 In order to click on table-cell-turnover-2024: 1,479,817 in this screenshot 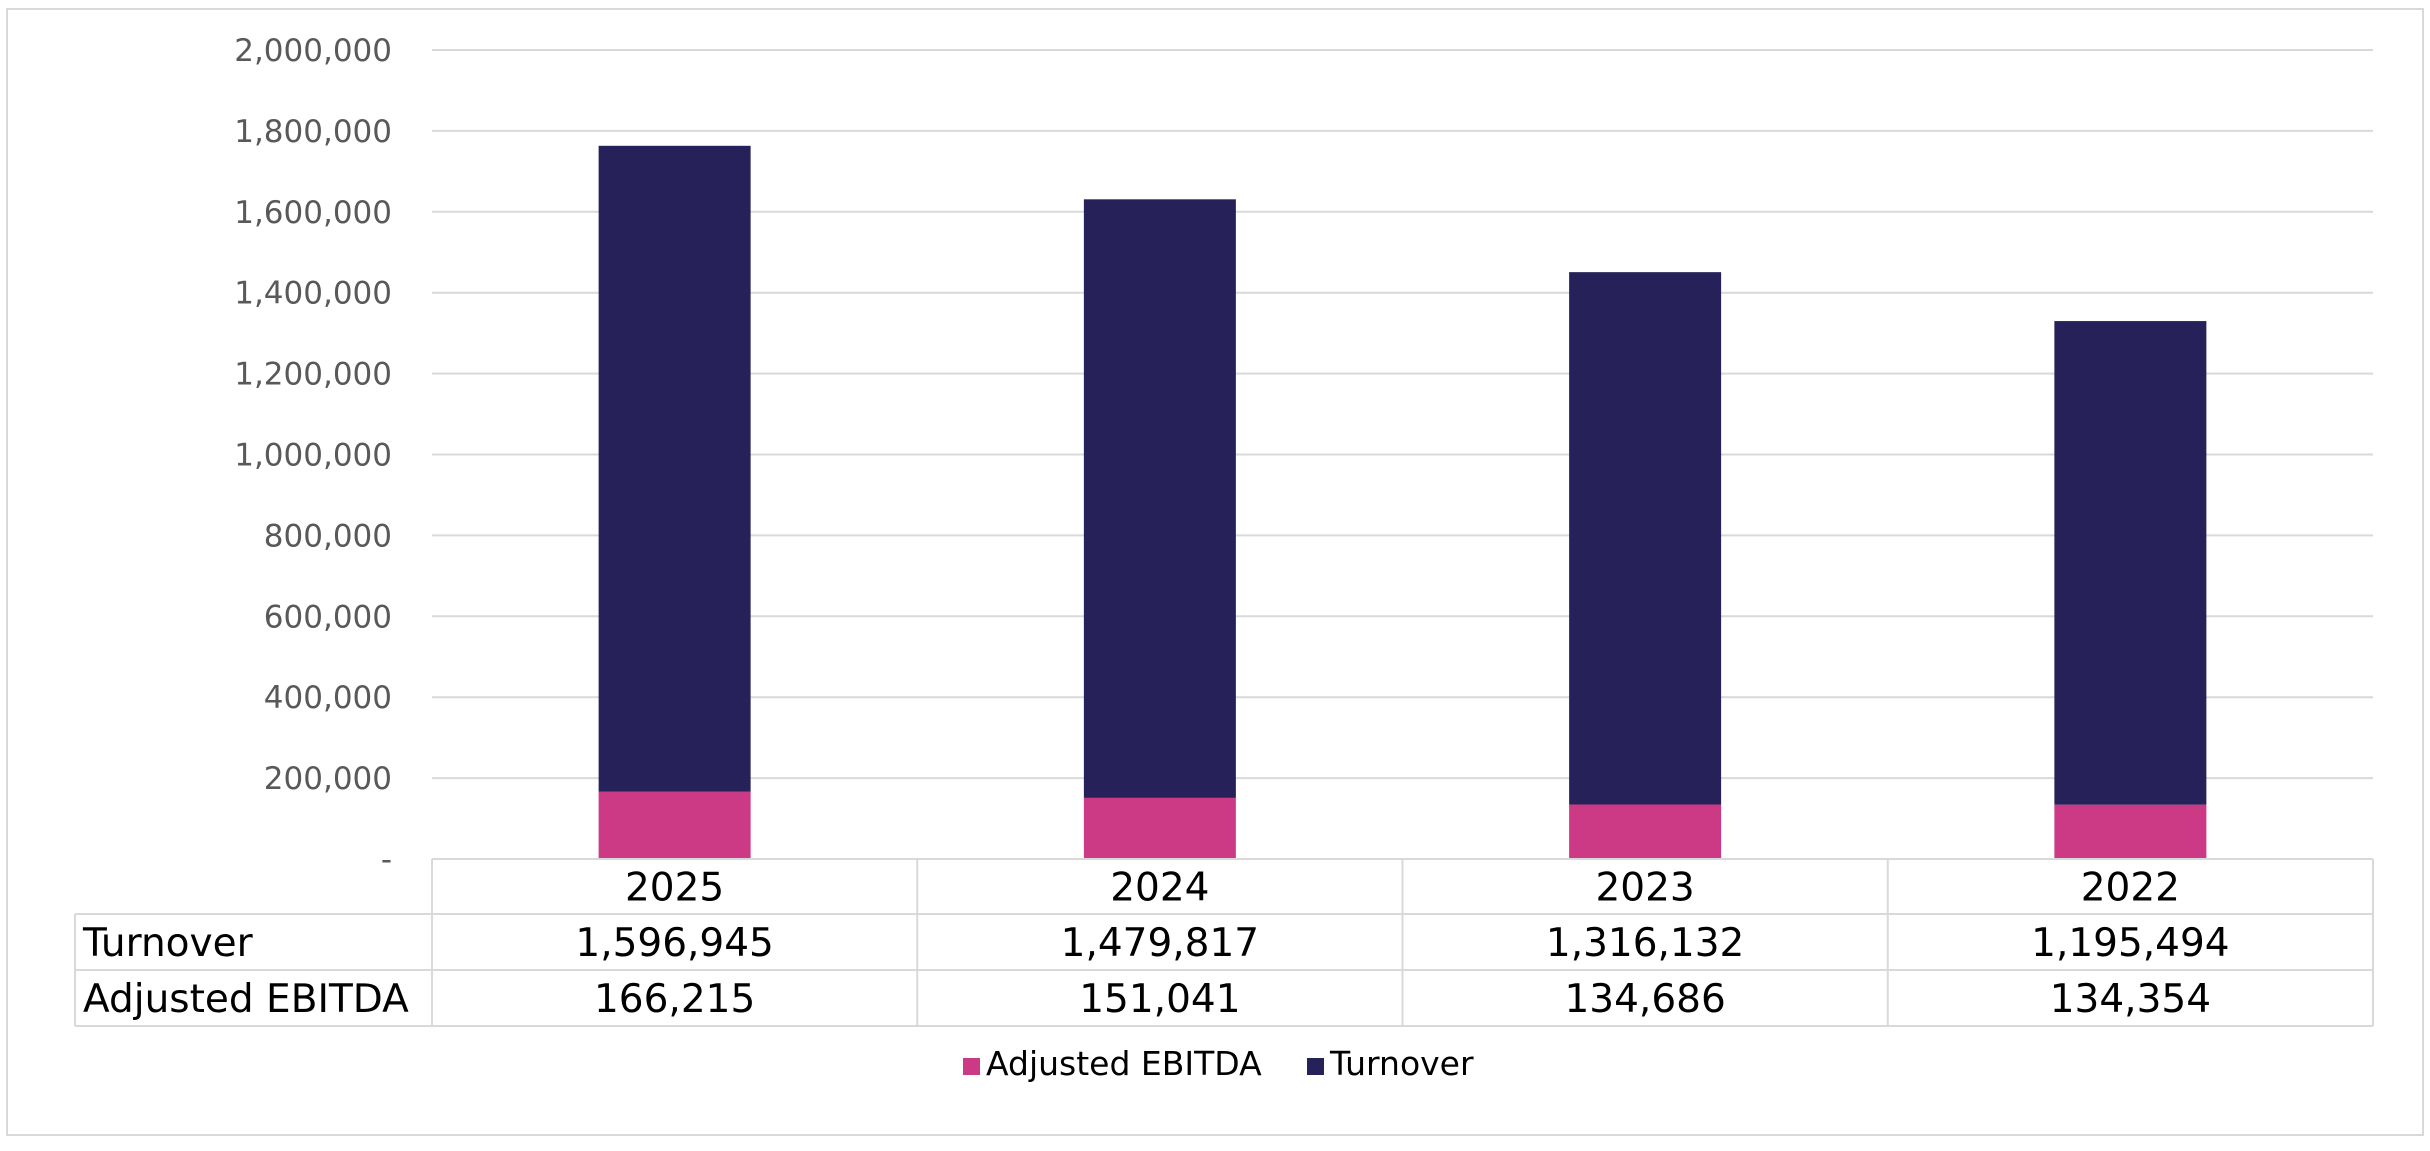, I will do `click(1160, 943)`.